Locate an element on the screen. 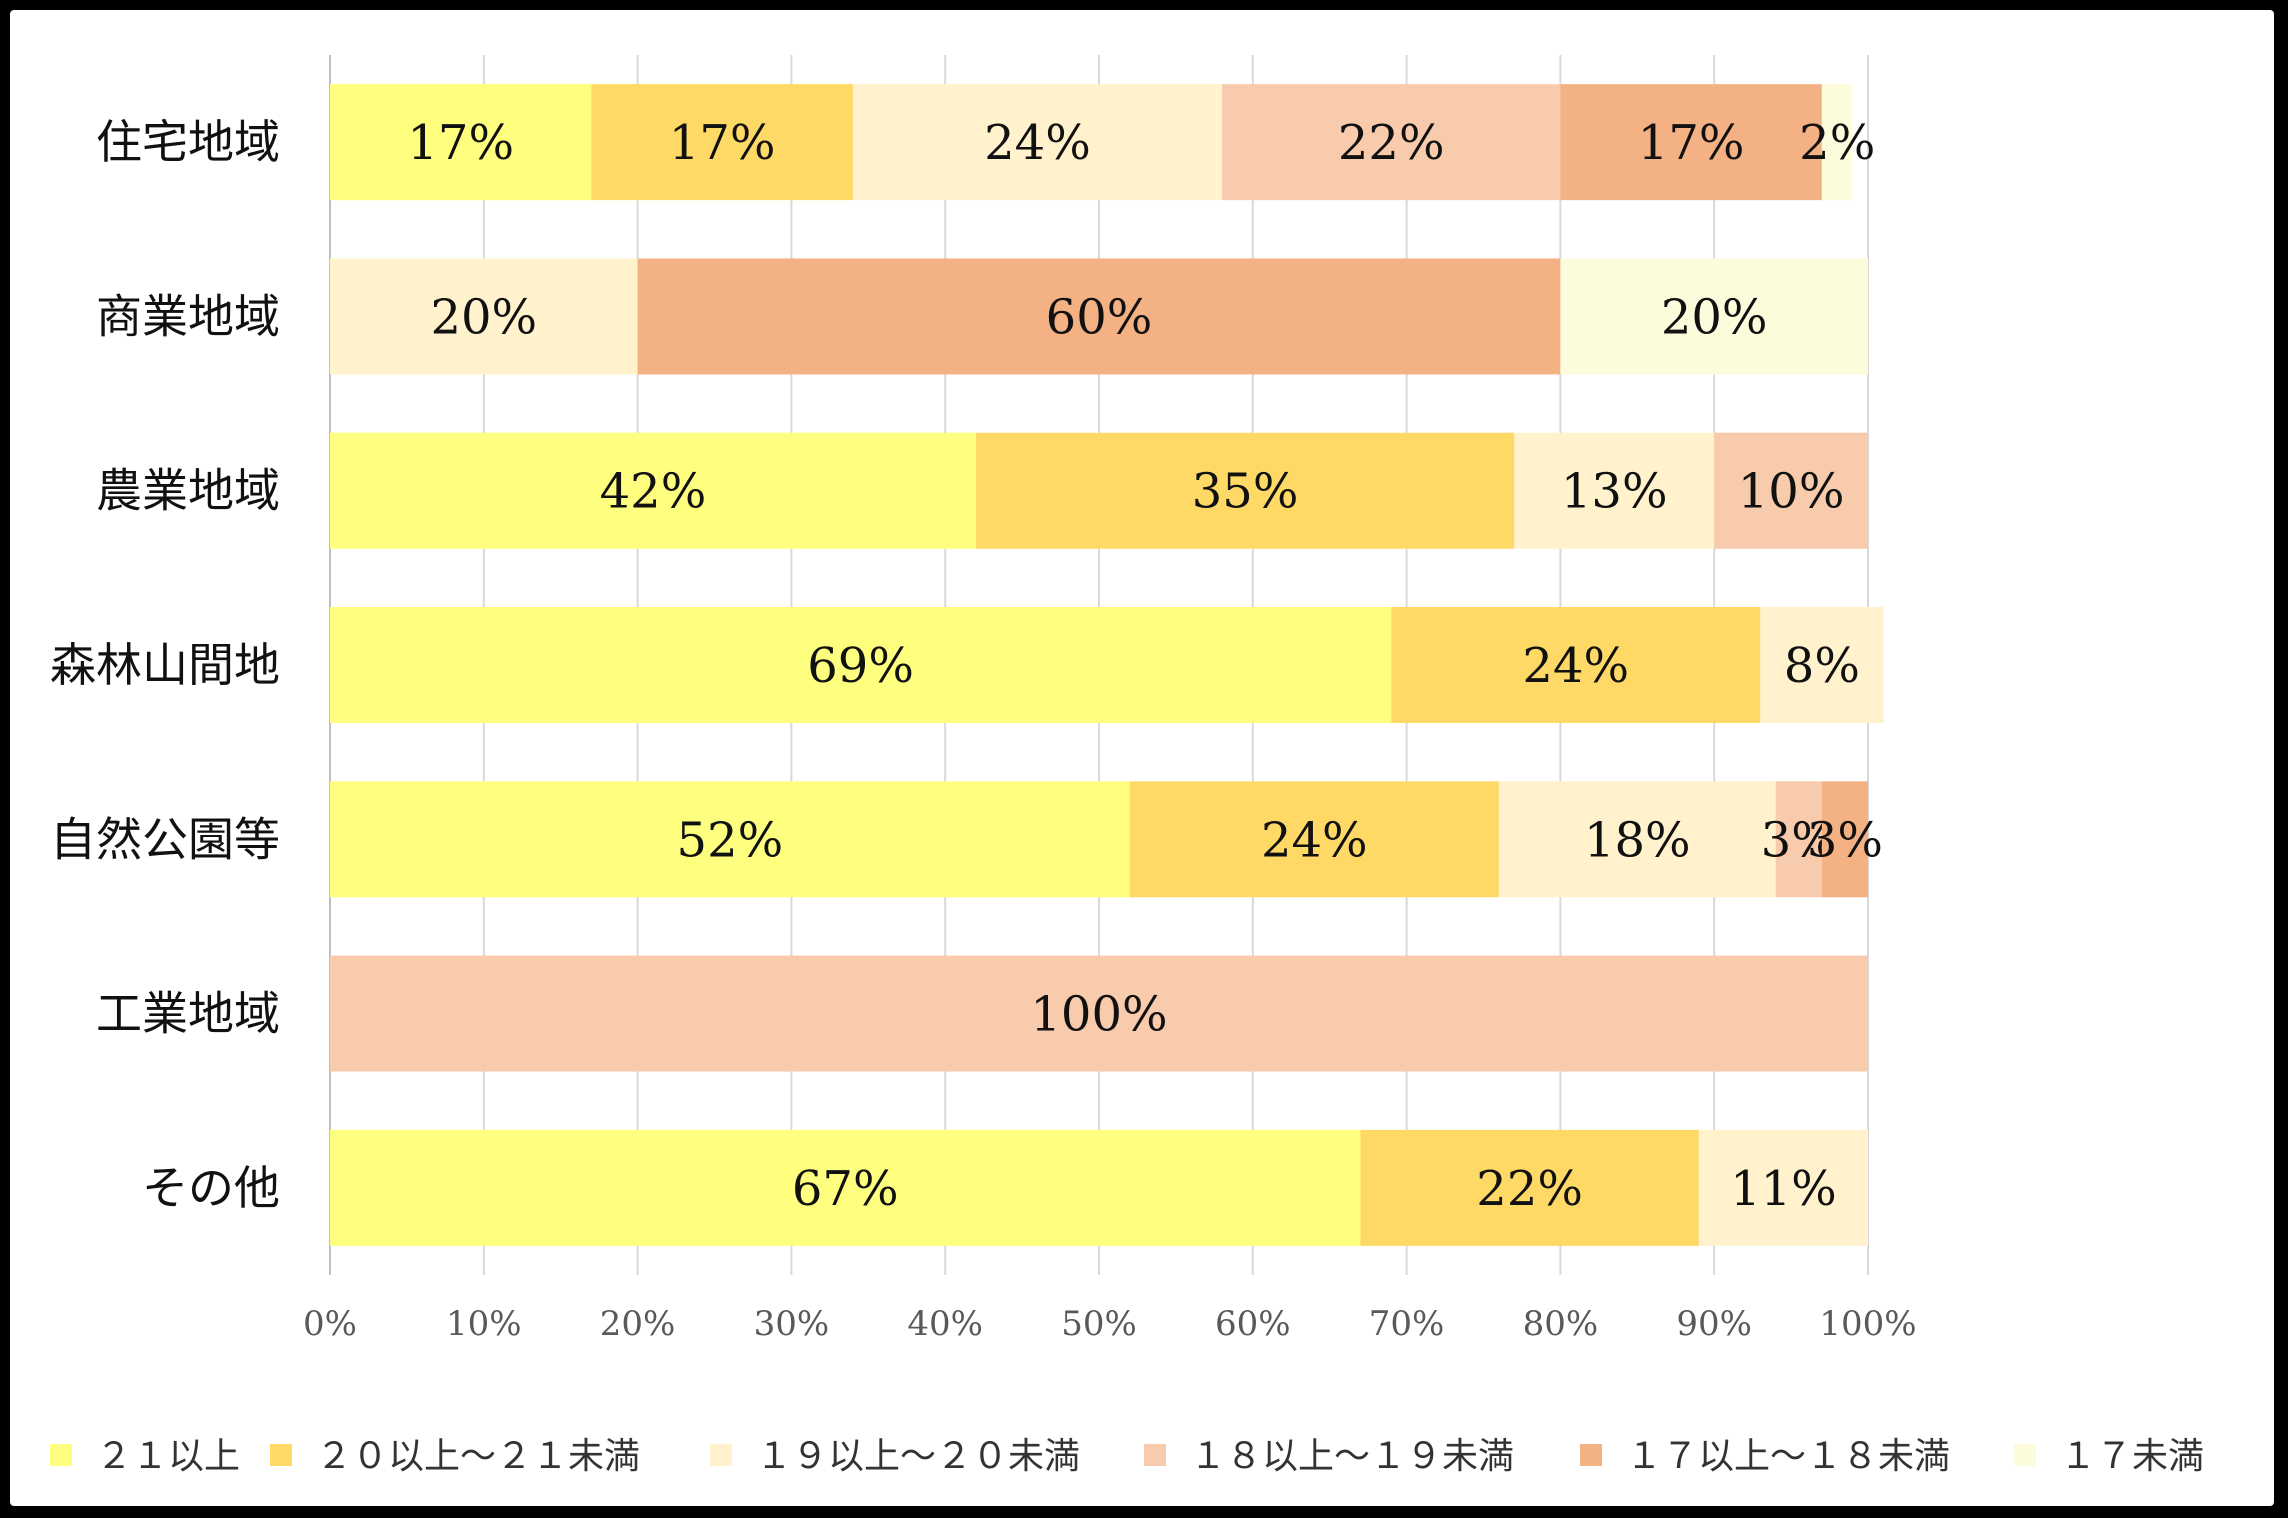  data-label: 67% is located at coordinates (845, 1189).